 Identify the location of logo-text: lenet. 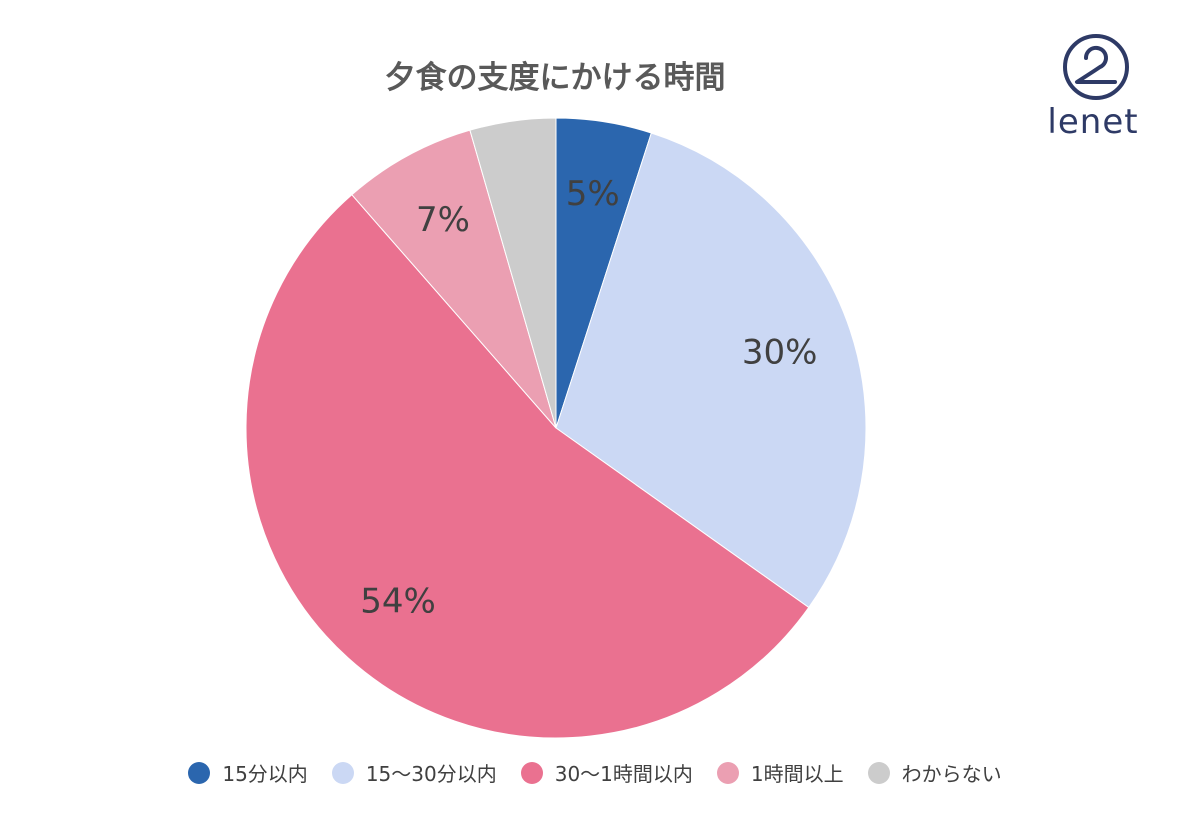
(1093, 122).